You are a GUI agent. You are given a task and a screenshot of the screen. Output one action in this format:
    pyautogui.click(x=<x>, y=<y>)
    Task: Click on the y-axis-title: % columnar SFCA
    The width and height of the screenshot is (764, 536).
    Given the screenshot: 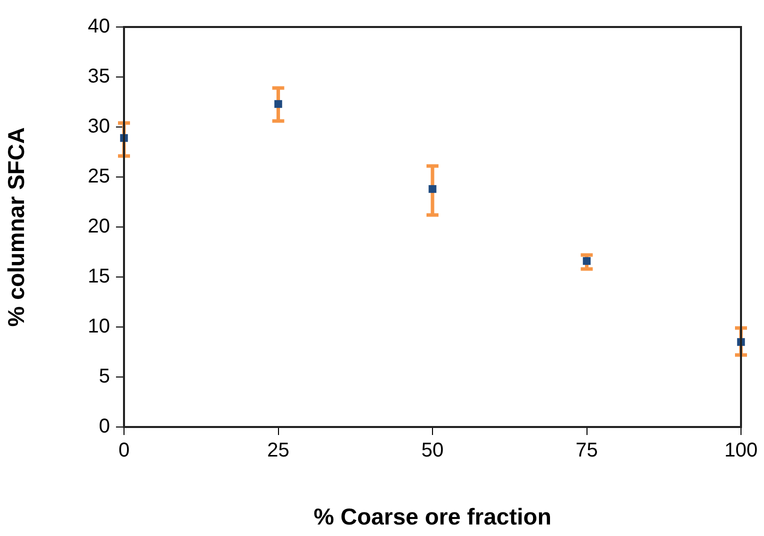 What is the action you would take?
    pyautogui.click(x=16, y=227)
    